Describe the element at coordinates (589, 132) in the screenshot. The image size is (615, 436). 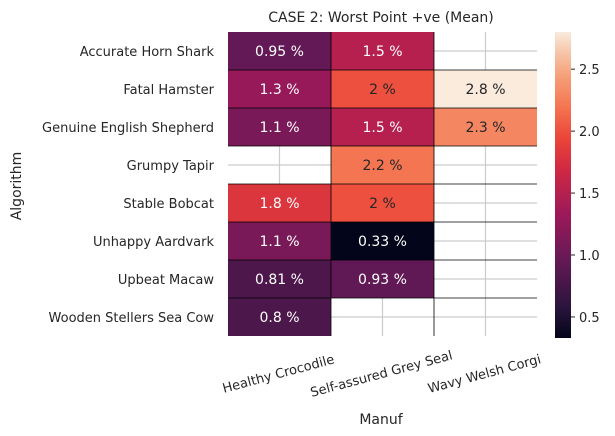
I see `colorbar-tick-label: 2.0` at that location.